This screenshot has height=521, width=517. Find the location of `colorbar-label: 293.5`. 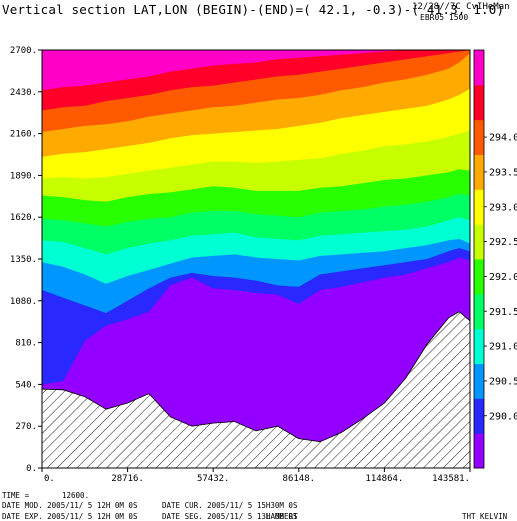

colorbar-label: 293.5 is located at coordinates (503, 172).